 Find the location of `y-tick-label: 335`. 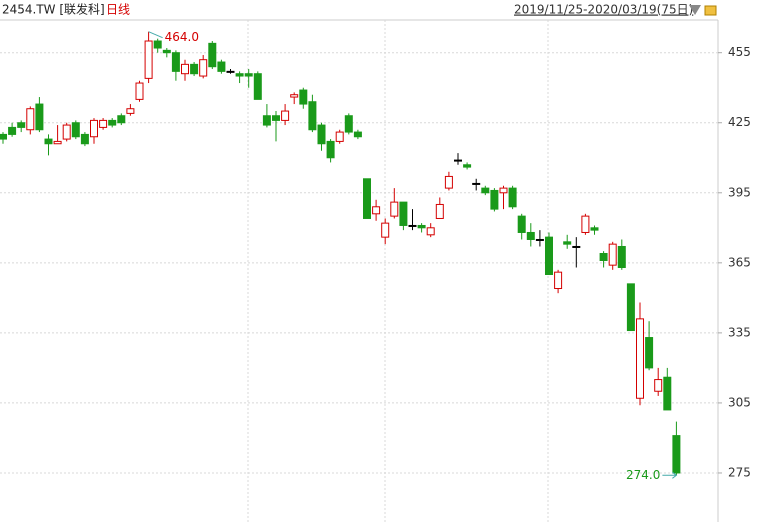

y-tick-label: 335 is located at coordinates (739, 332).